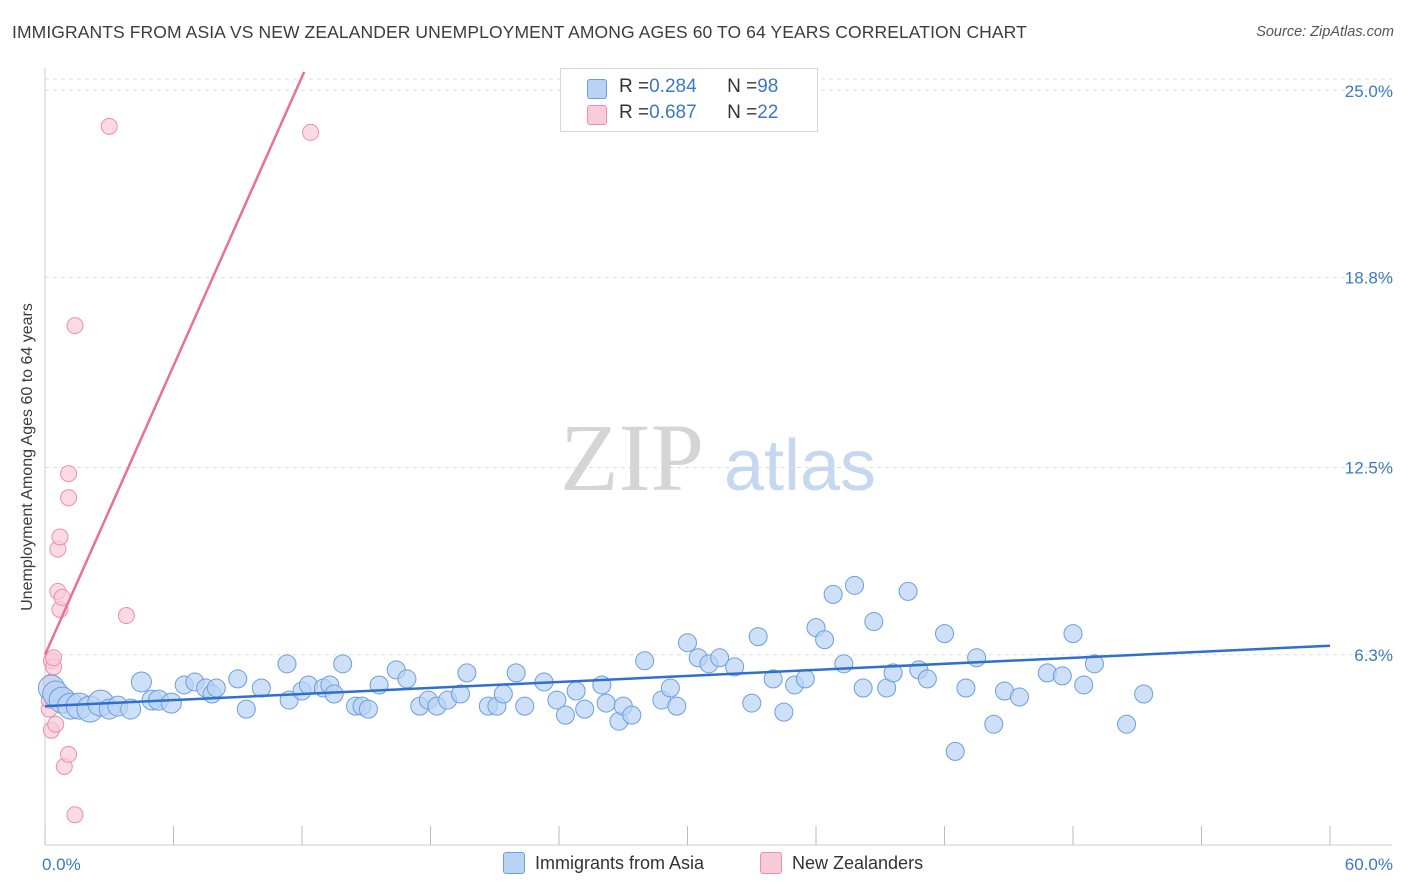  Describe the element at coordinates (858, 862) in the screenshot. I see `bottom-legend-label: New Zealanders` at that location.